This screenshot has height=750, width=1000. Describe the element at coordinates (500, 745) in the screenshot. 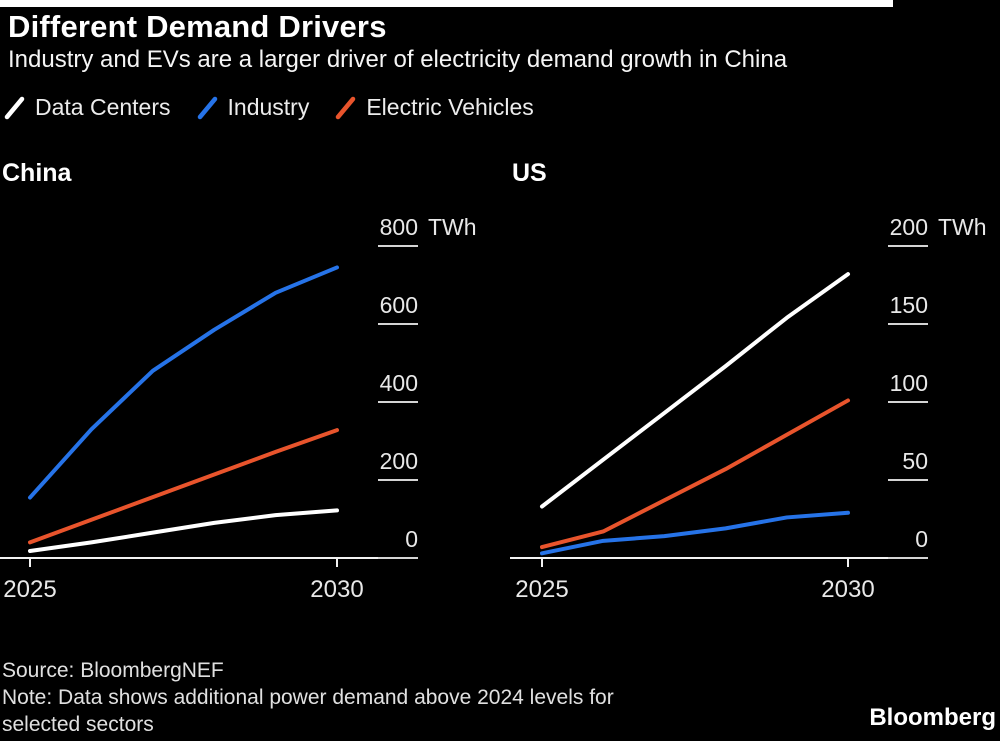

I see `bottom-border` at that location.